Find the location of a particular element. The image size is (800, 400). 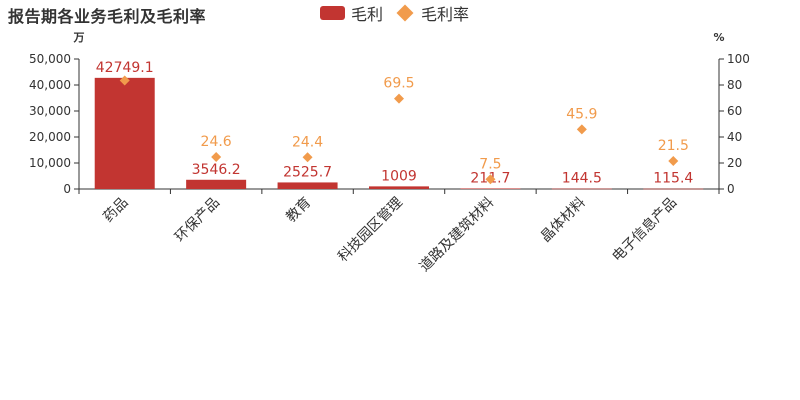

bar-value-label: 1009 is located at coordinates (399, 176).